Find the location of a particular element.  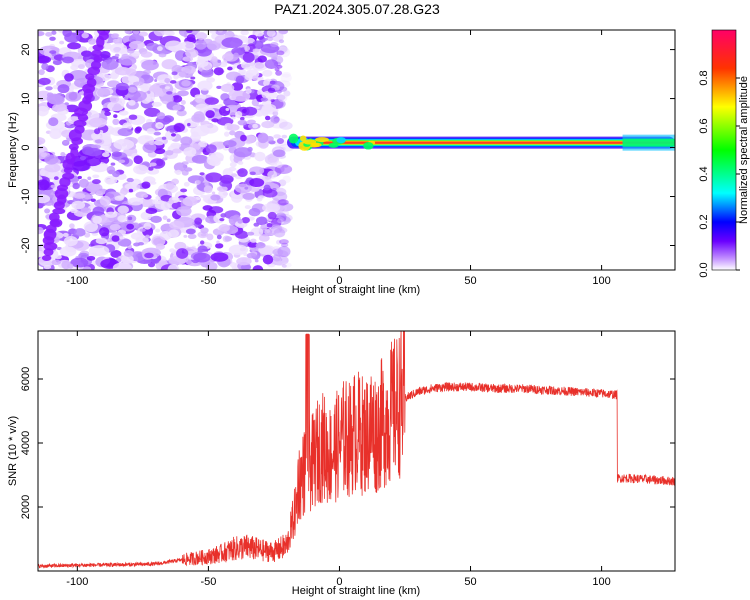

snr-x-tick-label: 0 is located at coordinates (339, 582).